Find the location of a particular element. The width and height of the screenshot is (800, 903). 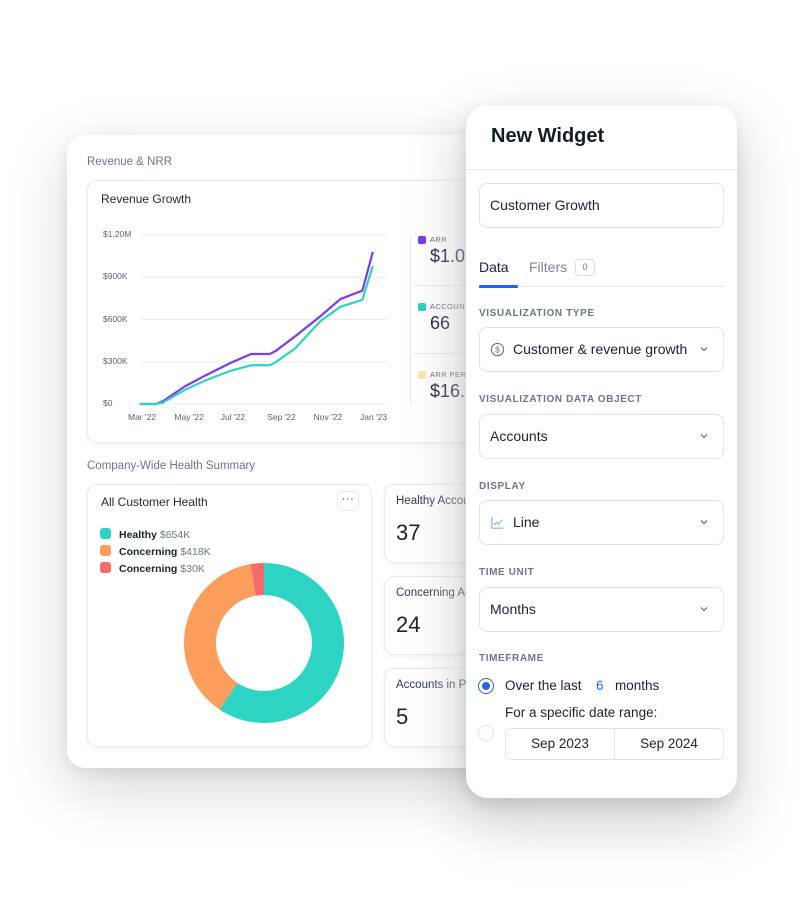

over-last-suffix: months is located at coordinates (637, 685).